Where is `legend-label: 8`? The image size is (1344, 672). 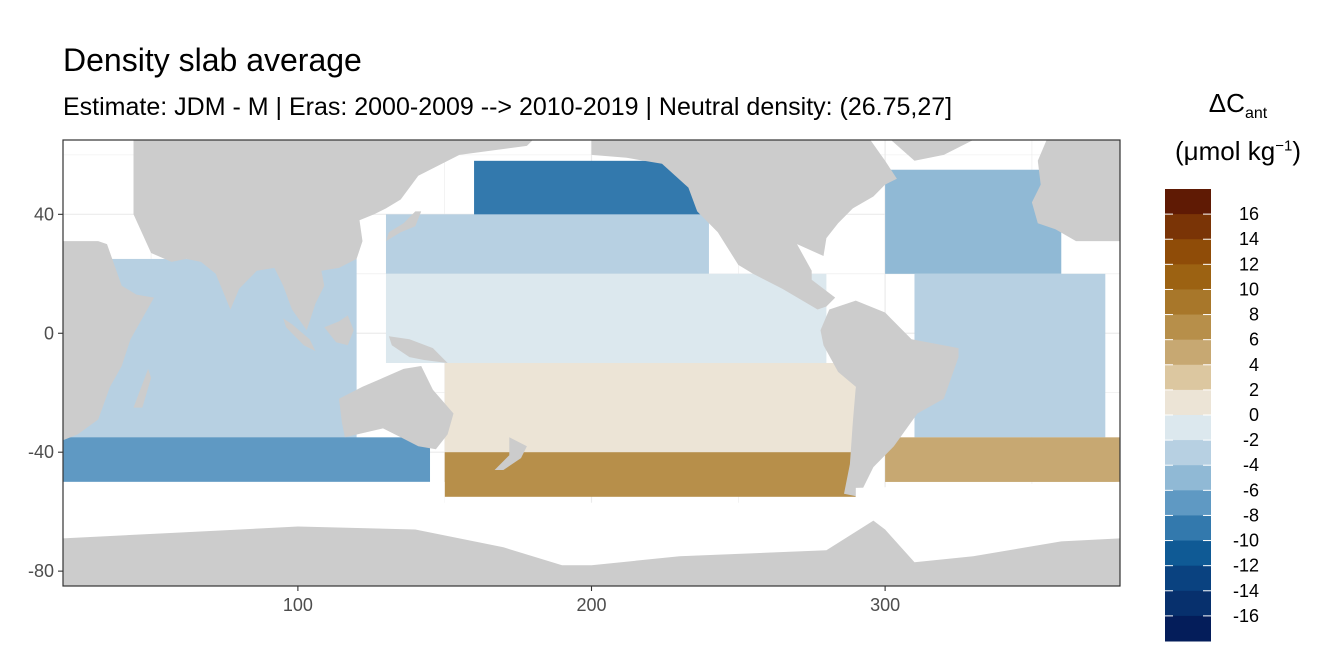 legend-label: 8 is located at coordinates (1254, 315).